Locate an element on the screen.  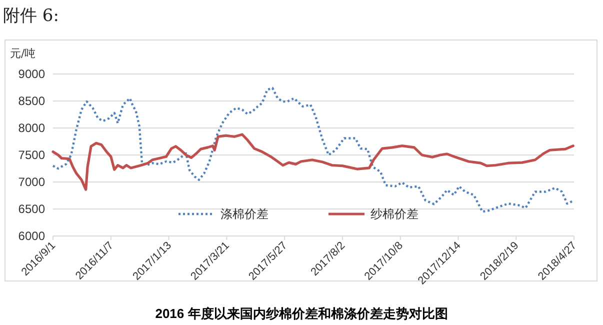
y-tick-label: 8000 is located at coordinates (32, 128).